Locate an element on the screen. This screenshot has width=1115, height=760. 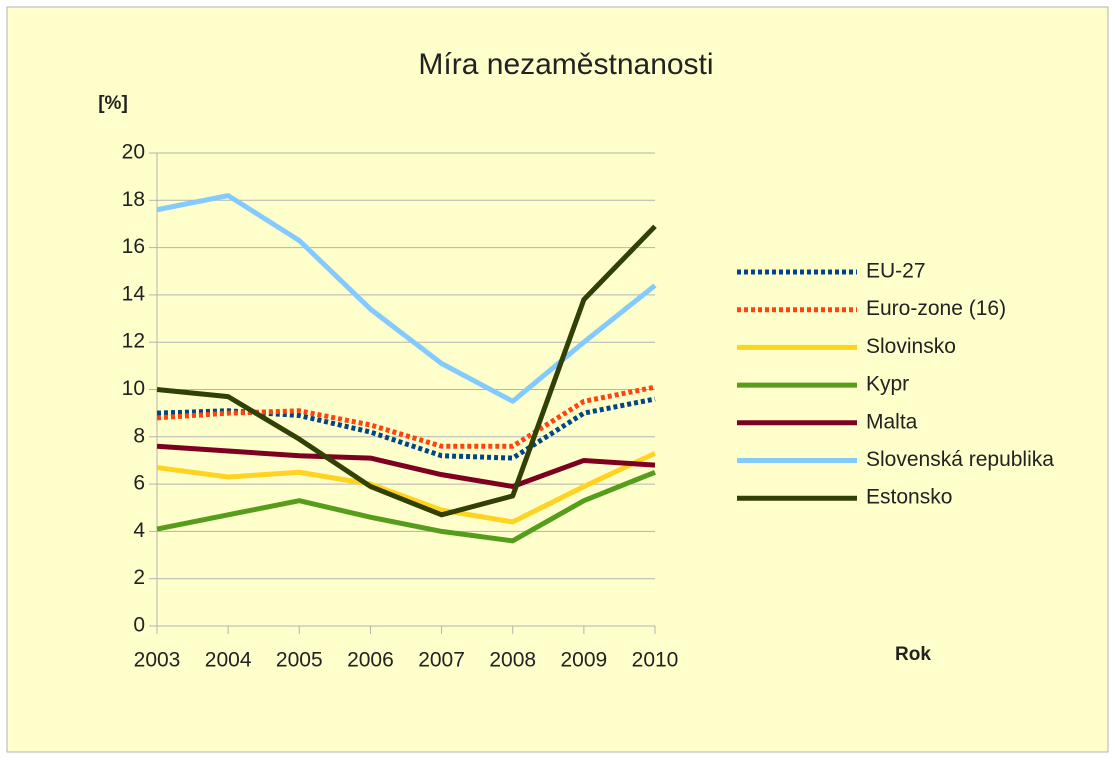
x-tick-label: 2004 is located at coordinates (228, 660).